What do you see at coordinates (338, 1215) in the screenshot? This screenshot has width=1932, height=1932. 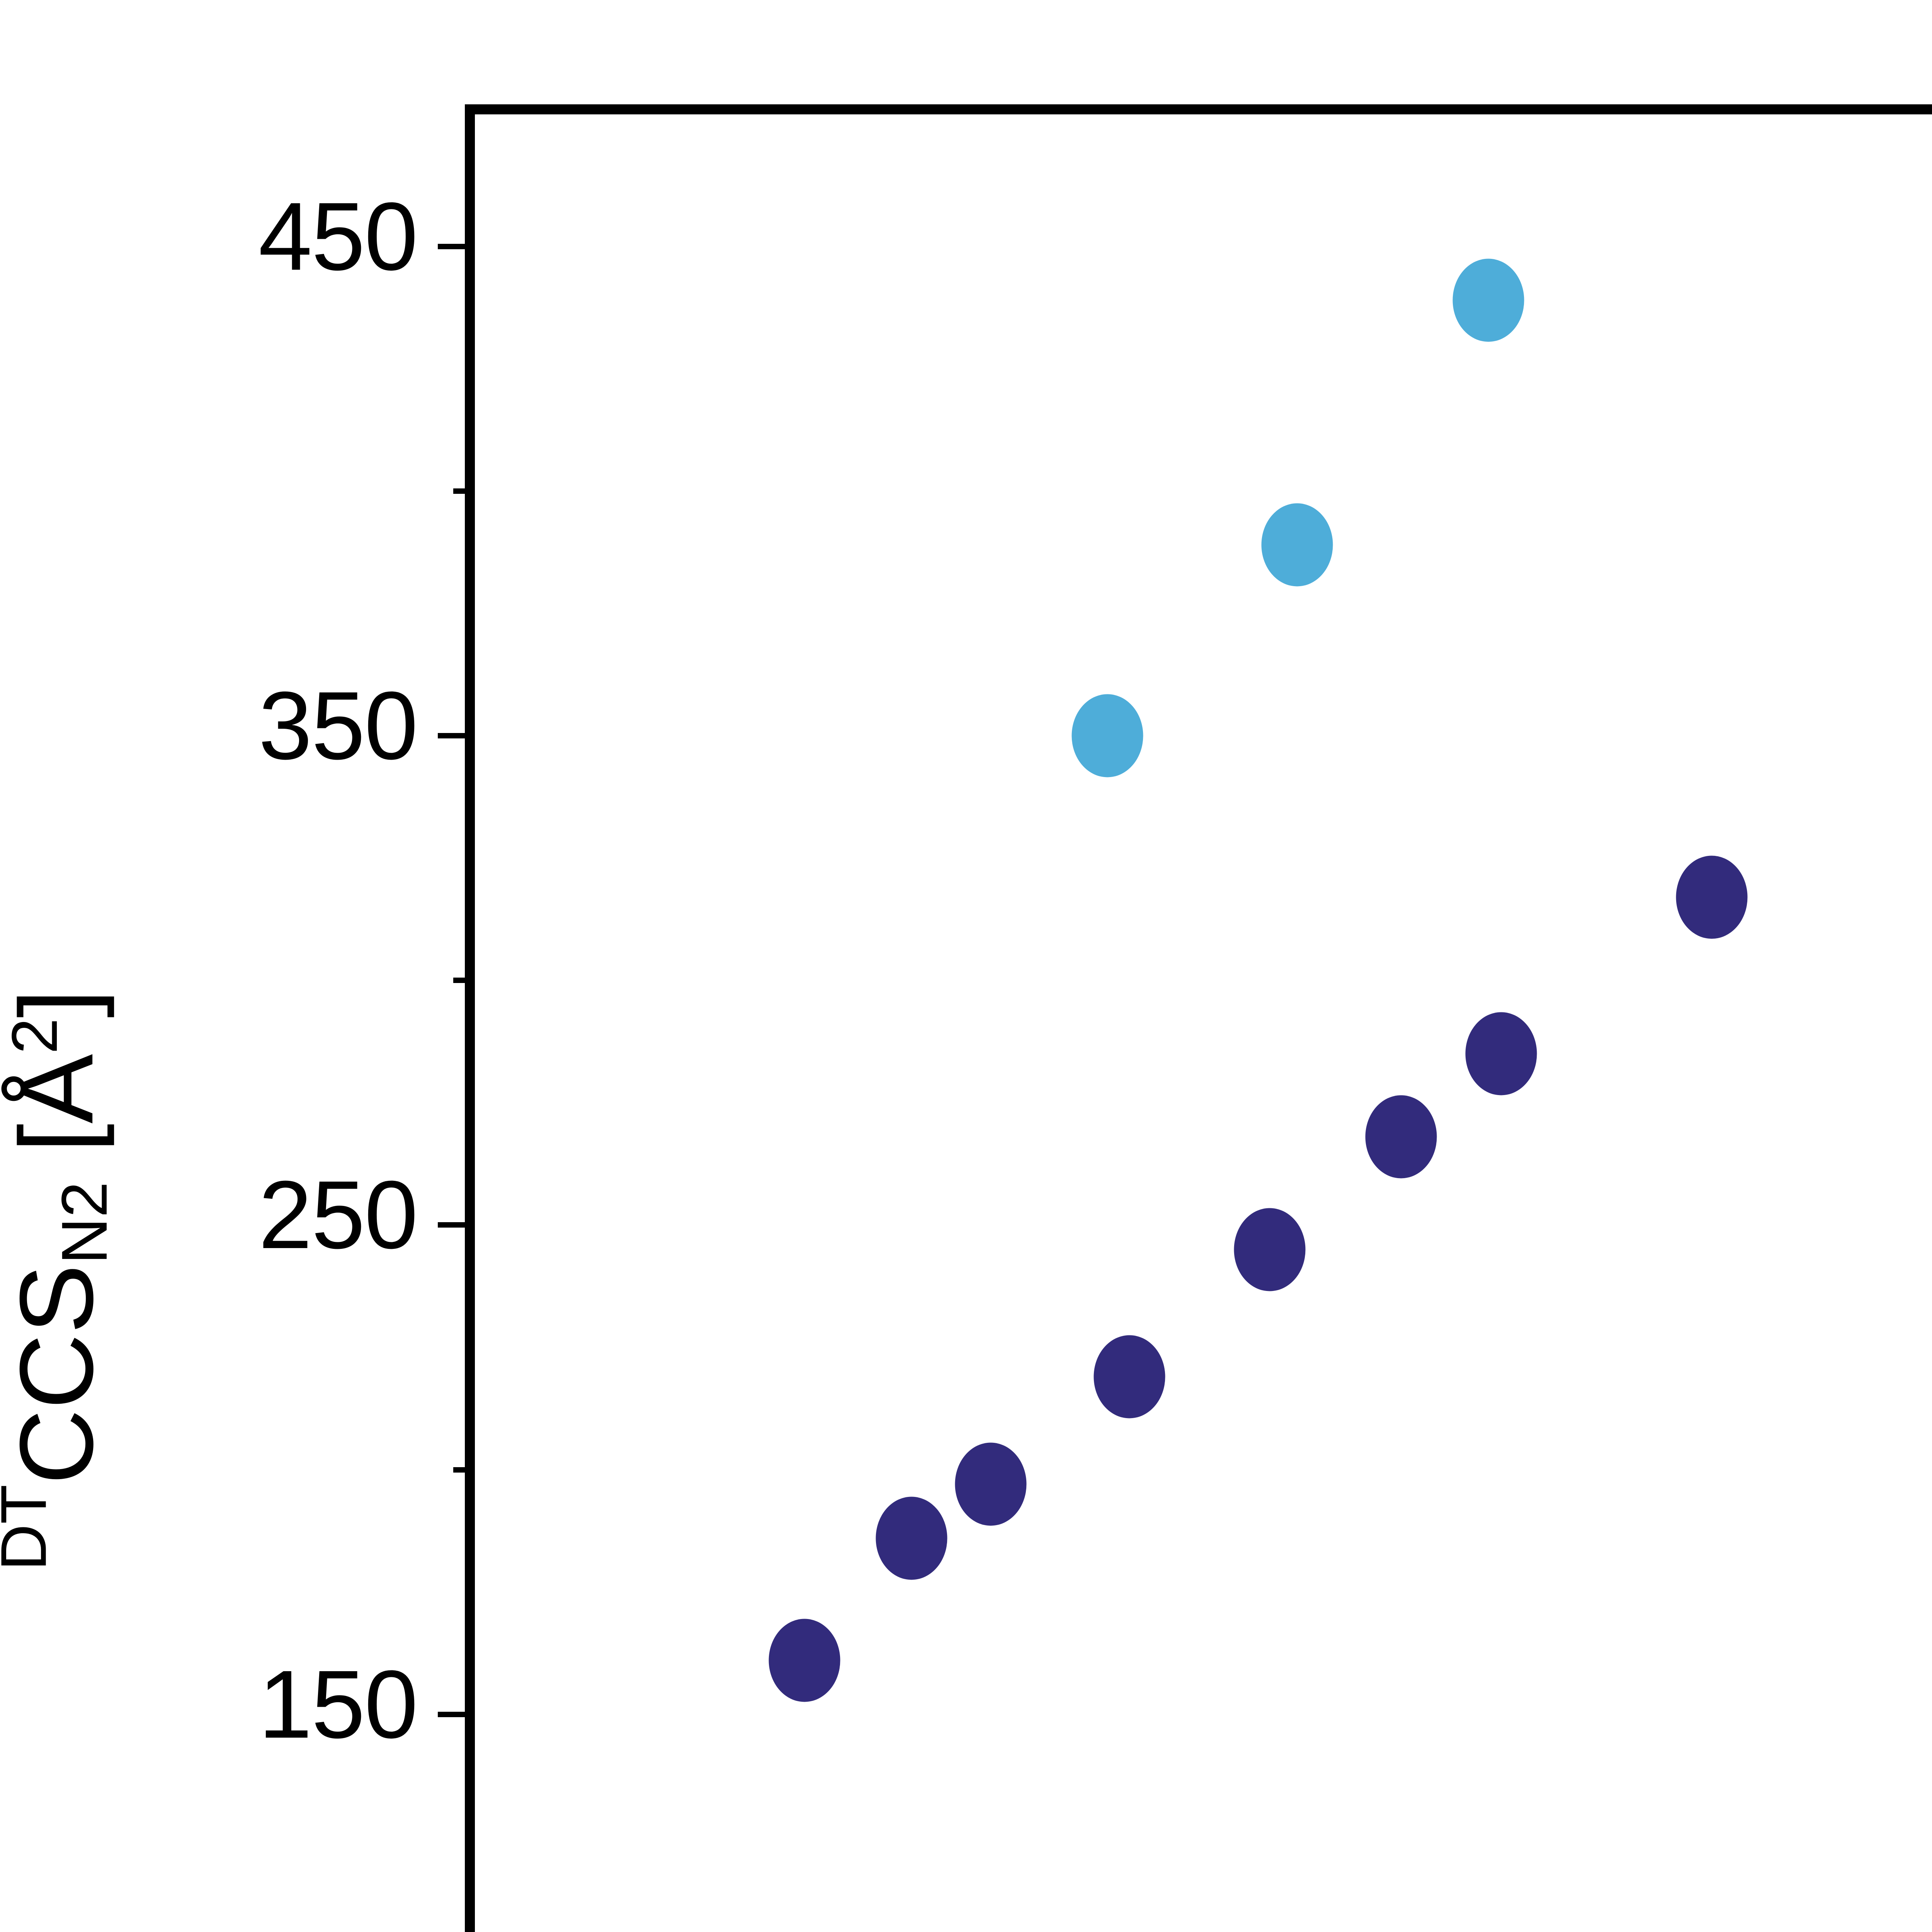 I see `y-axis-tick-label: 250` at bounding box center [338, 1215].